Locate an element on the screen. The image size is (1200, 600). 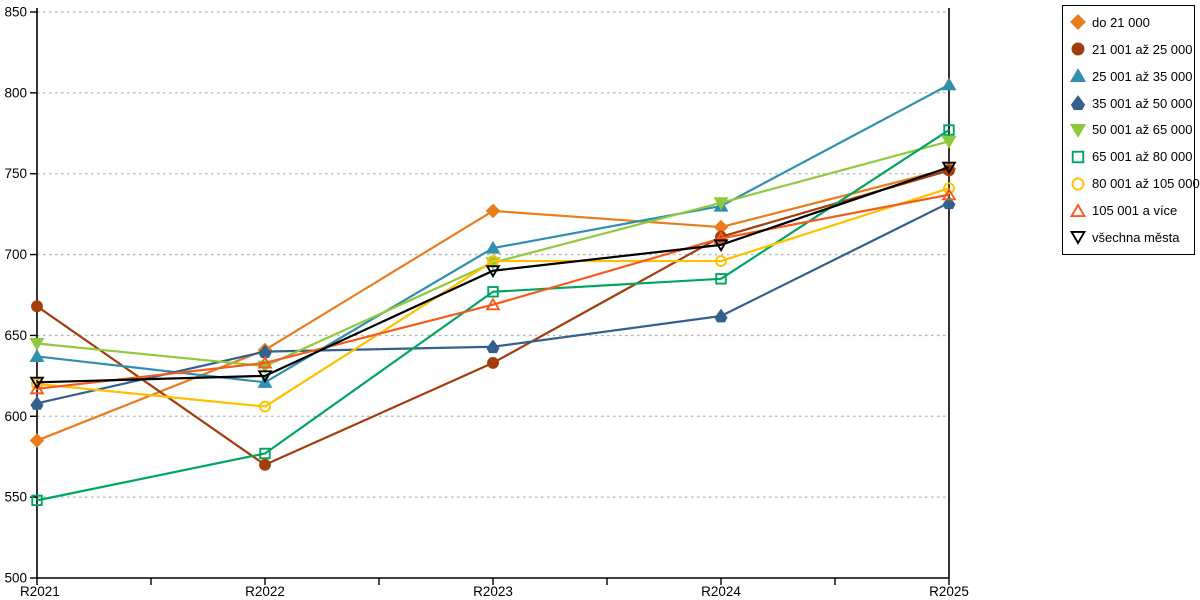
x-tick-label: R2024 is located at coordinates (721, 591).